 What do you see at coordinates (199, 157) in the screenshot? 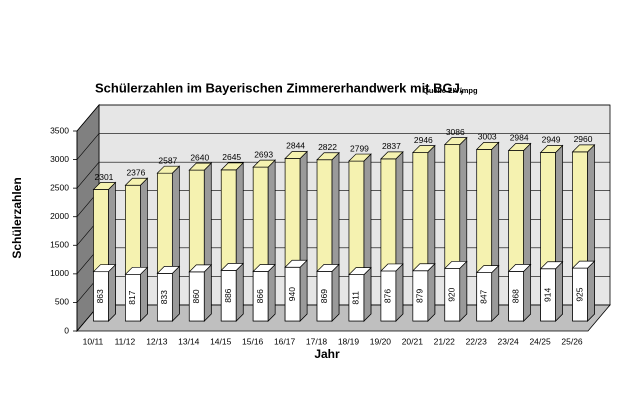
I see `value-label: 2640` at bounding box center [199, 157].